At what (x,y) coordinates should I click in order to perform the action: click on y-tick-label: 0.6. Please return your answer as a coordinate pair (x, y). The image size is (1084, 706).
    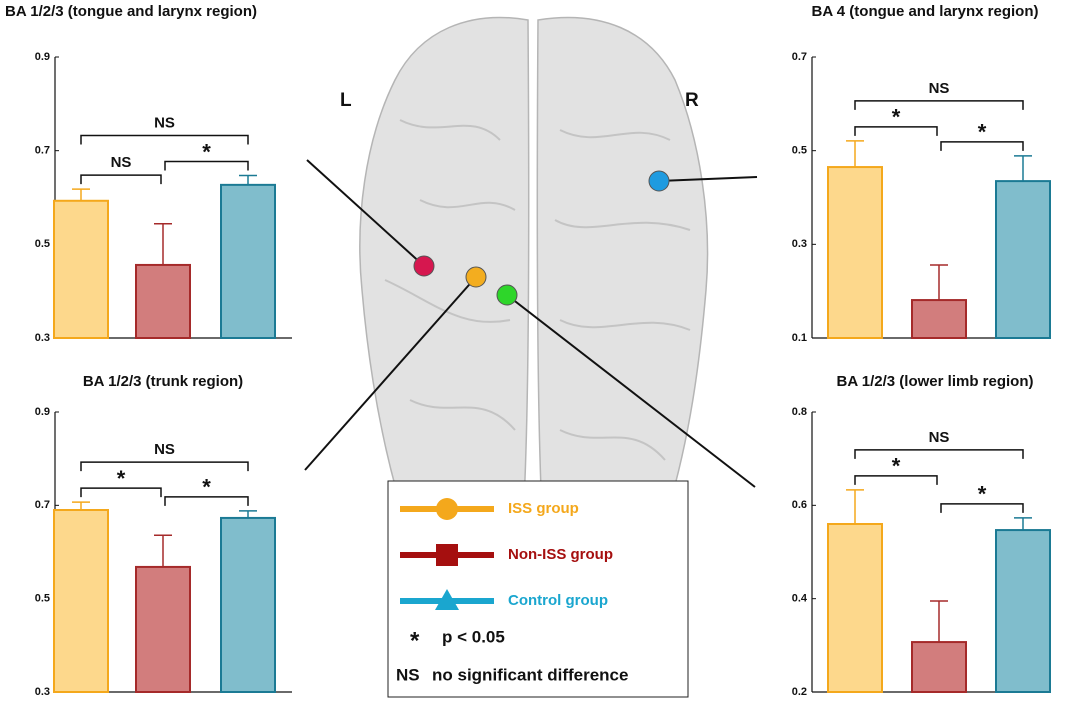
    Looking at the image, I should click on (799, 505).